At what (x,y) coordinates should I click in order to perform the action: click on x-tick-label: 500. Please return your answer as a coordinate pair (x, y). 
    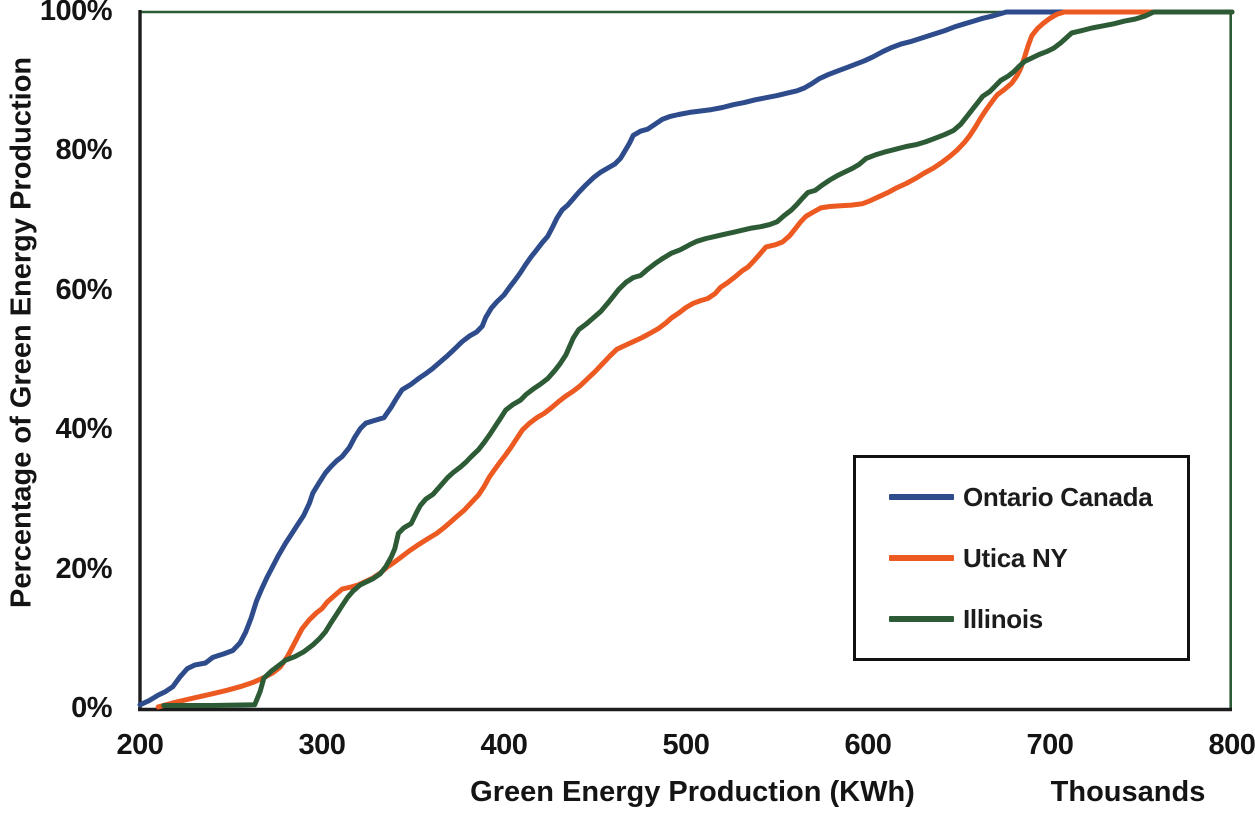
    Looking at the image, I should click on (686, 745).